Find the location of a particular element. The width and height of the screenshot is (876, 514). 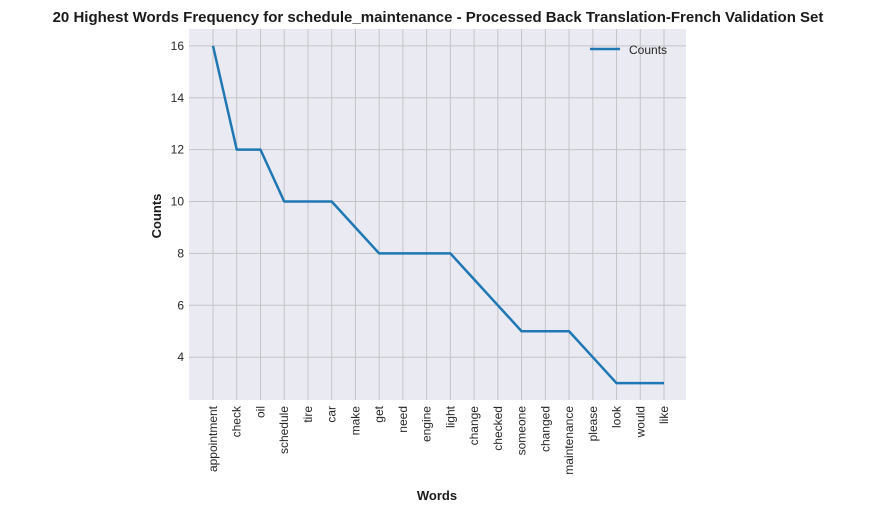

x-tick-label: maintenance is located at coordinates (569, 440).